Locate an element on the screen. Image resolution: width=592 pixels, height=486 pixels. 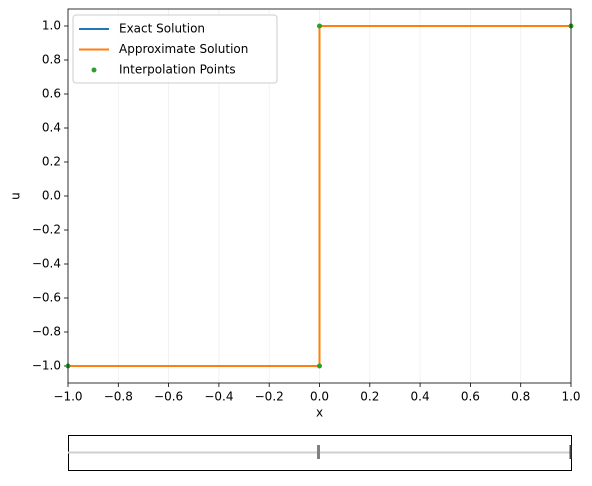
x-tick-label: −0.6 is located at coordinates (168, 397).